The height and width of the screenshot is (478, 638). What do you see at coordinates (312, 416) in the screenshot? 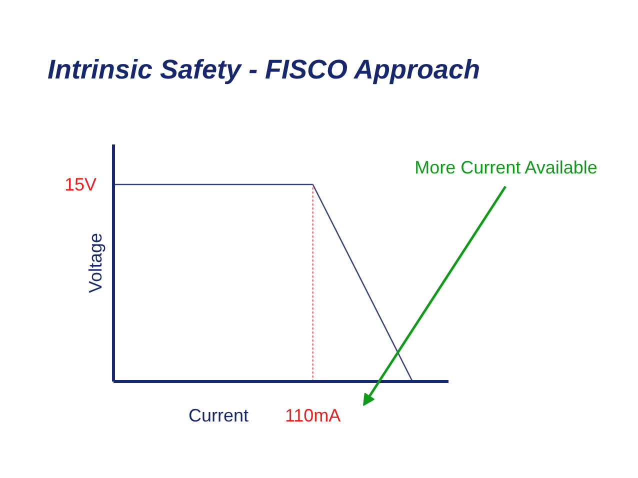
I see `text: 110mA` at bounding box center [312, 416].